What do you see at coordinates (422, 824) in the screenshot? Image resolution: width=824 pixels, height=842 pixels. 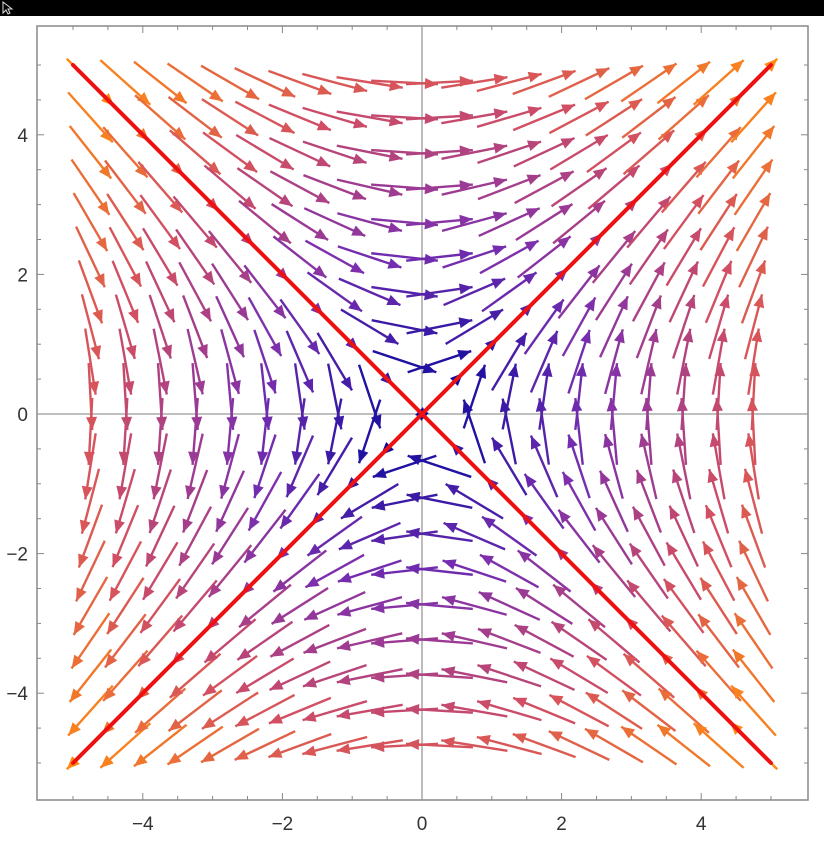 I see `x-tick-label: 0` at bounding box center [422, 824].